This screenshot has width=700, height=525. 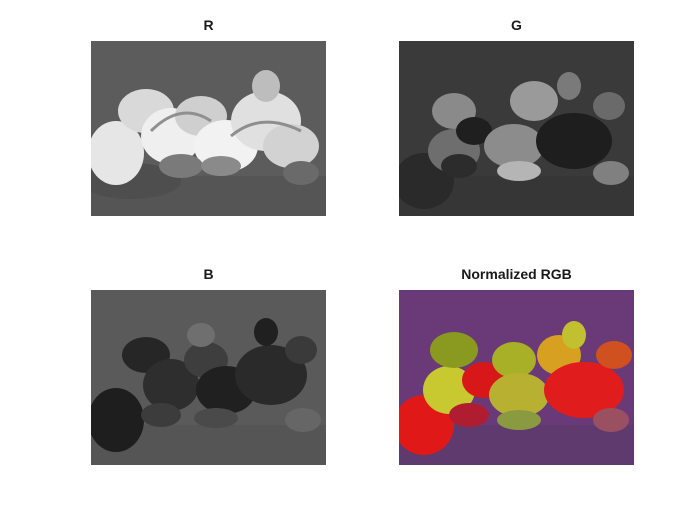 What do you see at coordinates (208, 128) in the screenshot?
I see `image-r-channel` at bounding box center [208, 128].